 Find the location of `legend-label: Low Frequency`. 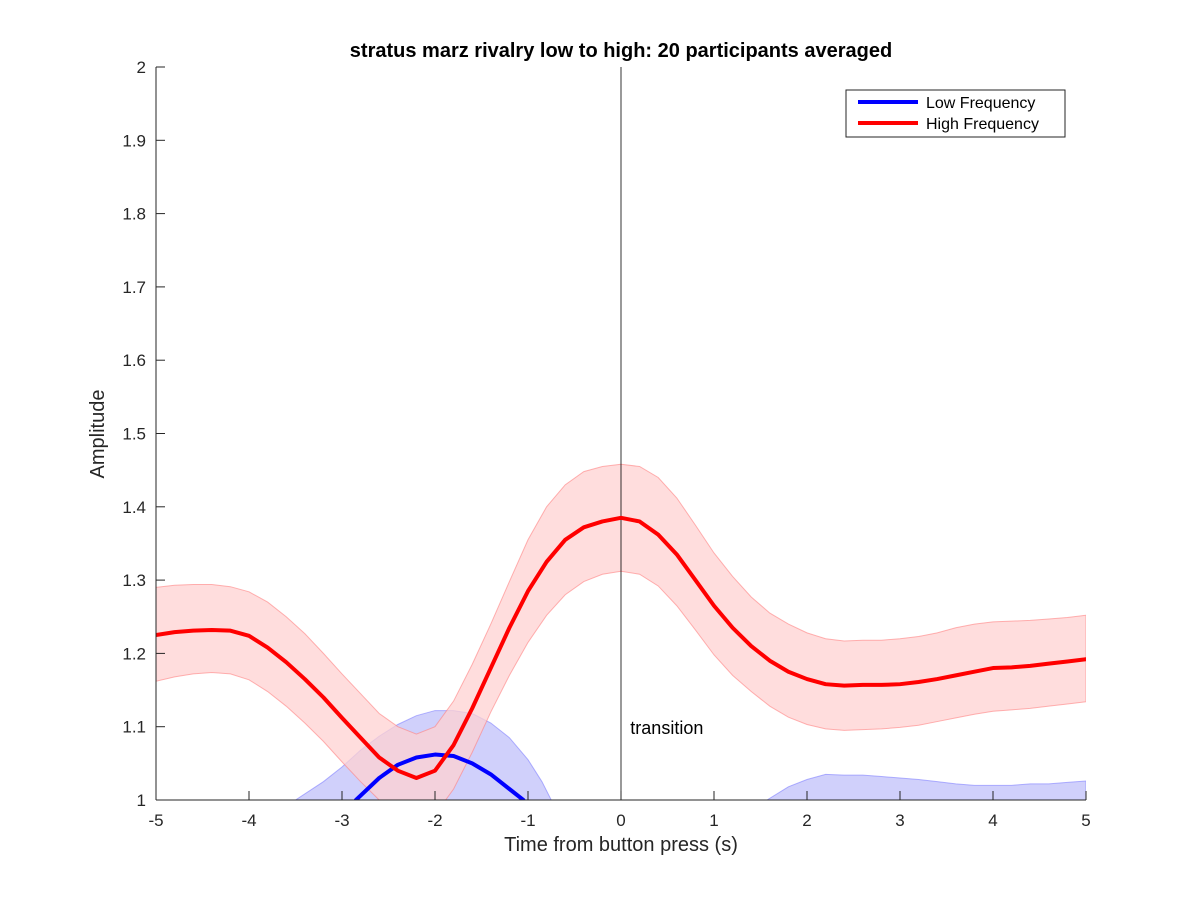

legend-label: Low Frequency is located at coordinates (980, 103).